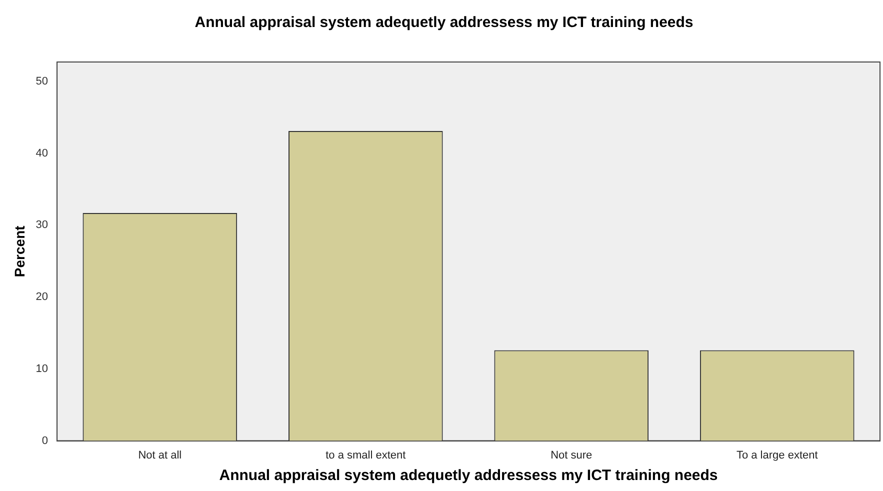 This screenshot has width=883, height=491. Describe the element at coordinates (571, 455) in the screenshot. I see `x-tick-label: Not sure` at that location.